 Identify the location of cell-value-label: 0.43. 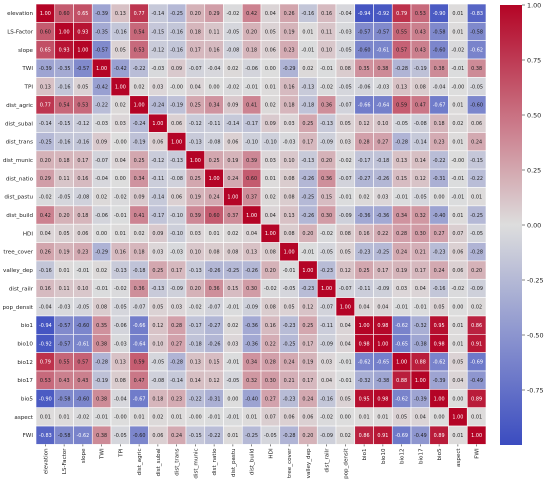
(420, 51).